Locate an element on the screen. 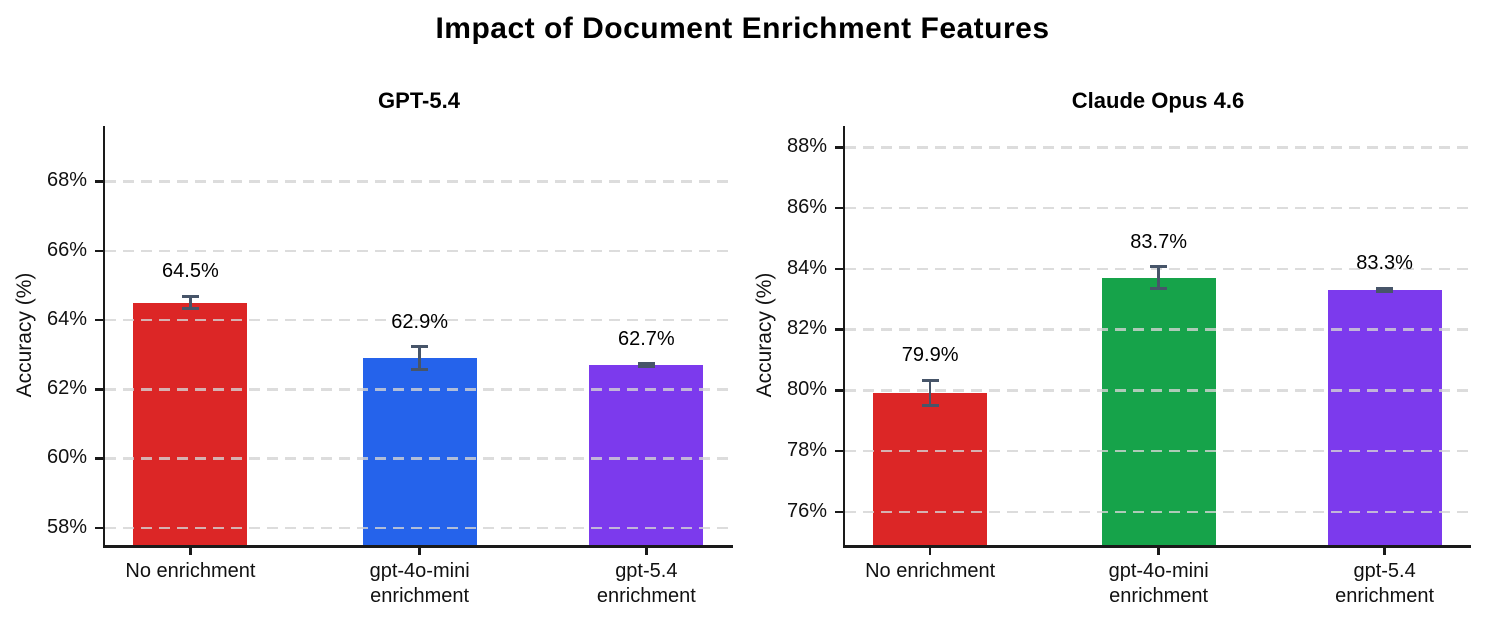 The height and width of the screenshot is (619, 1485). y-tick-label: 84% is located at coordinates (806, 267).